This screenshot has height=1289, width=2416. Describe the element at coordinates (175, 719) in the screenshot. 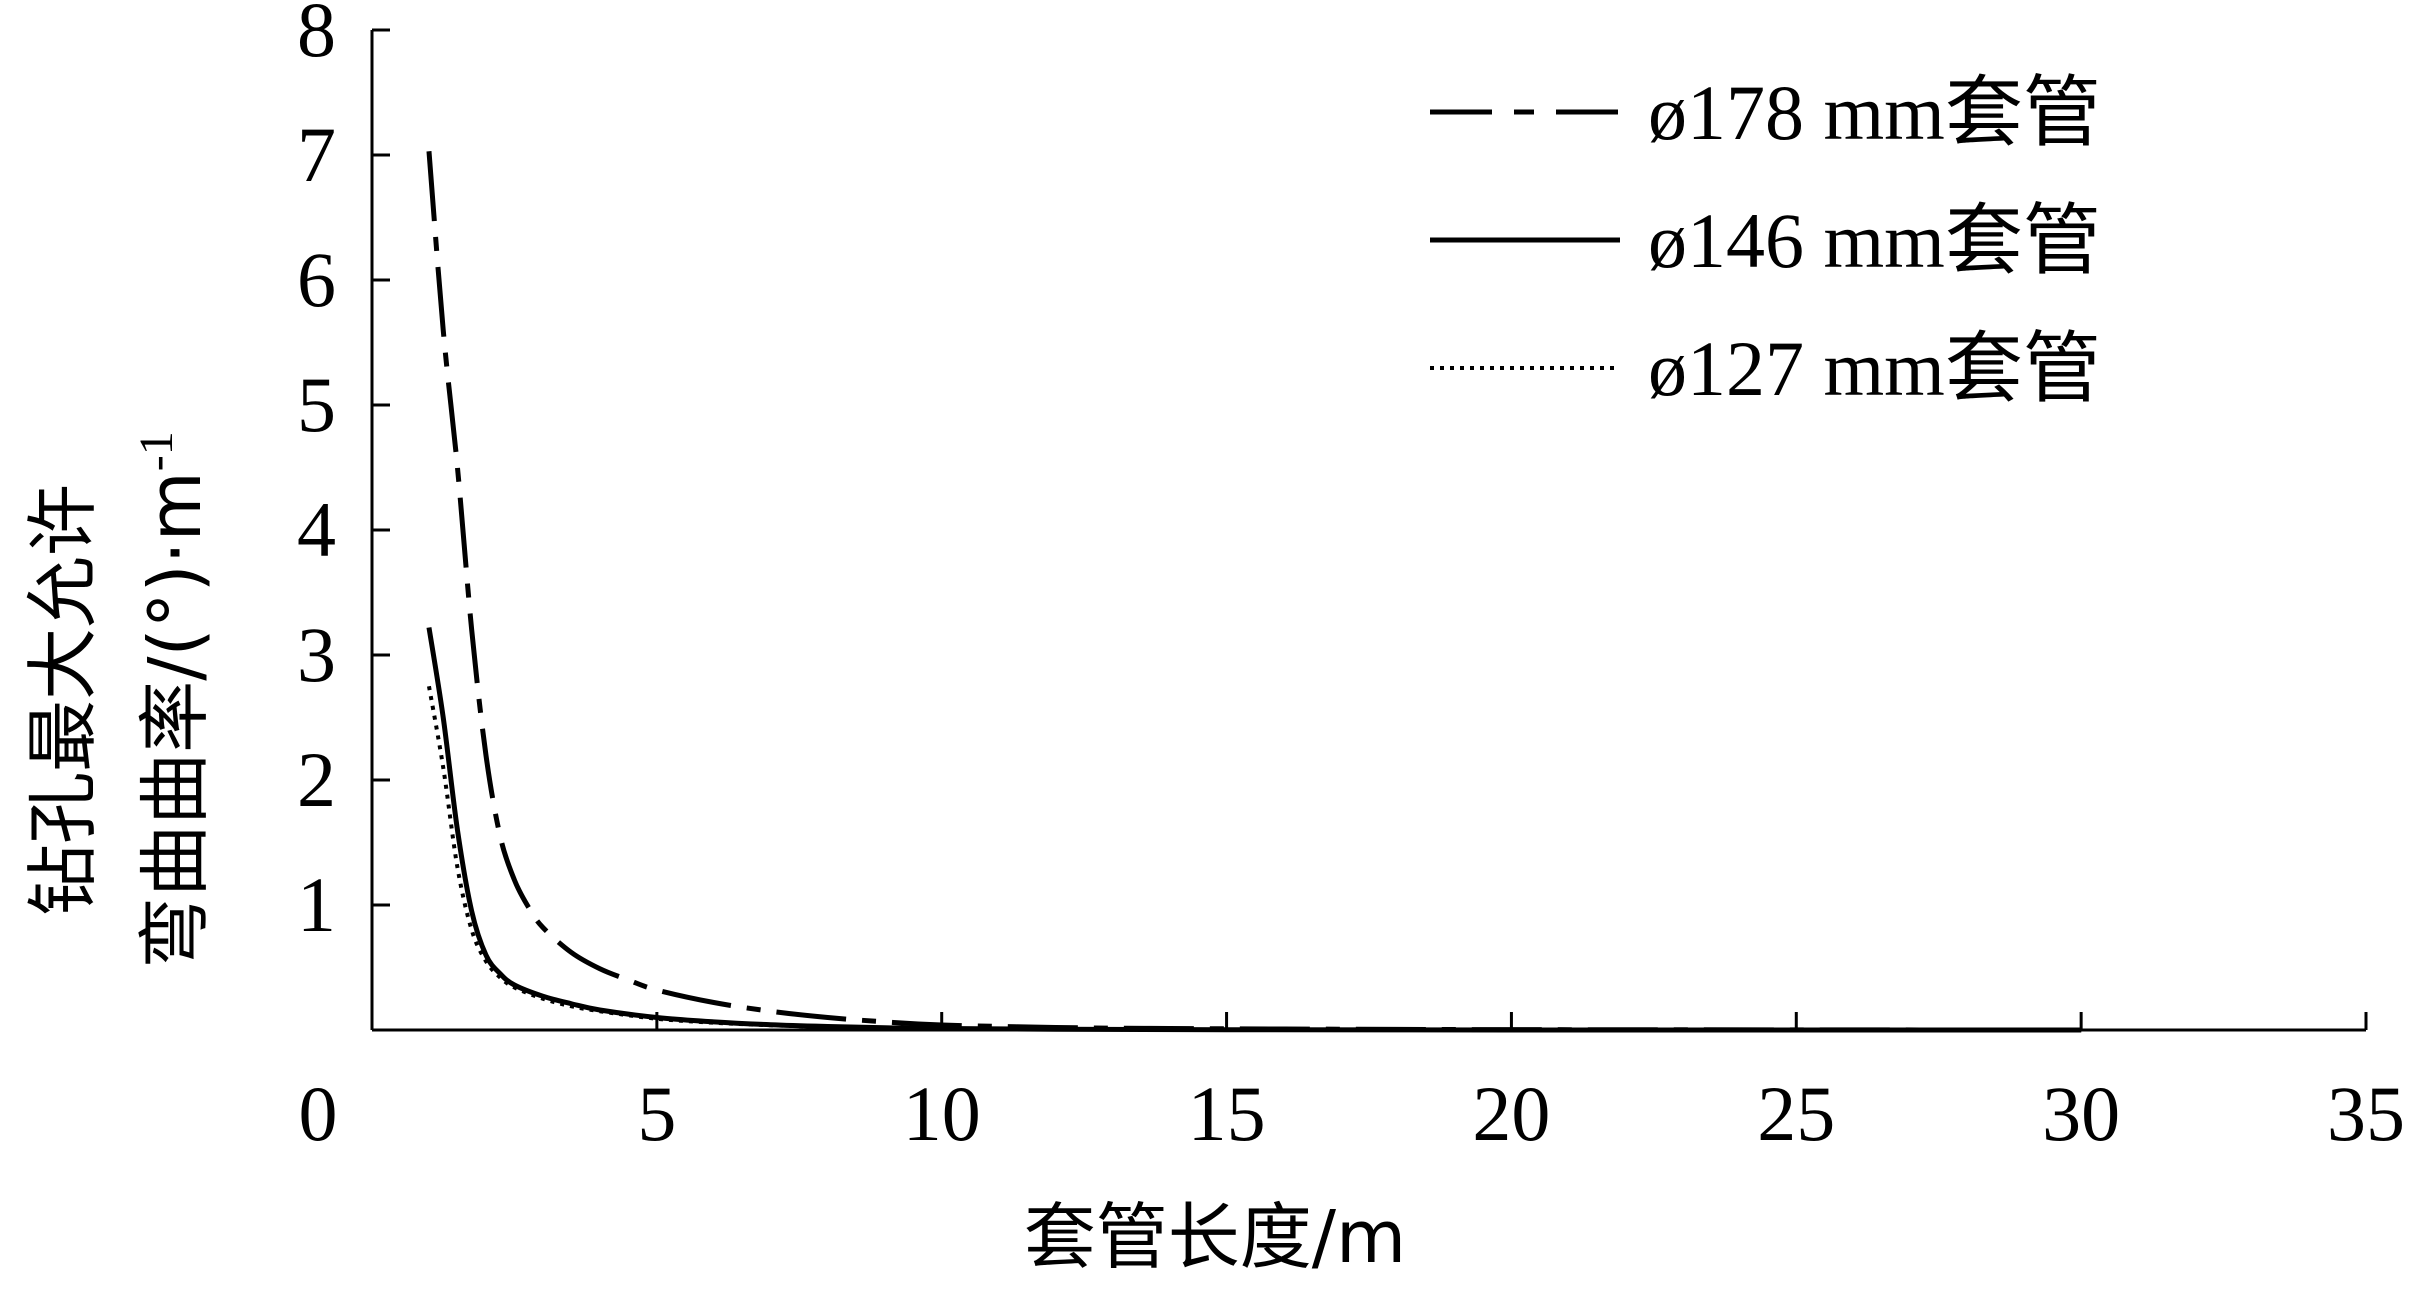

I see `y-axis-label-line2-text: 弯曲曲率/(°)·m` at that location.